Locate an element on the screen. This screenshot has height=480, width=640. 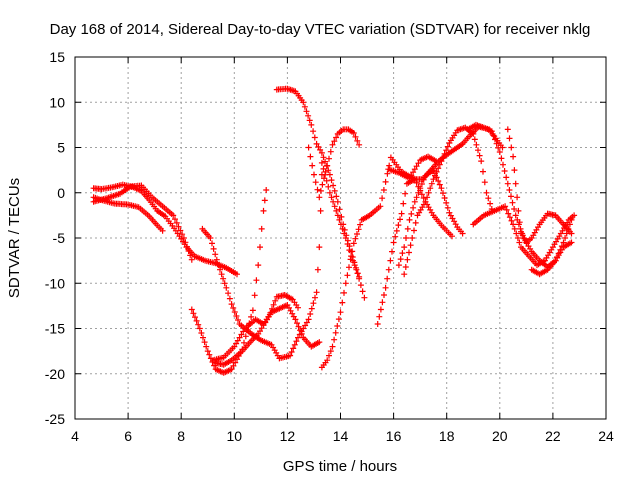
x-axis-label: GPS time / hours is located at coordinates (340, 466).